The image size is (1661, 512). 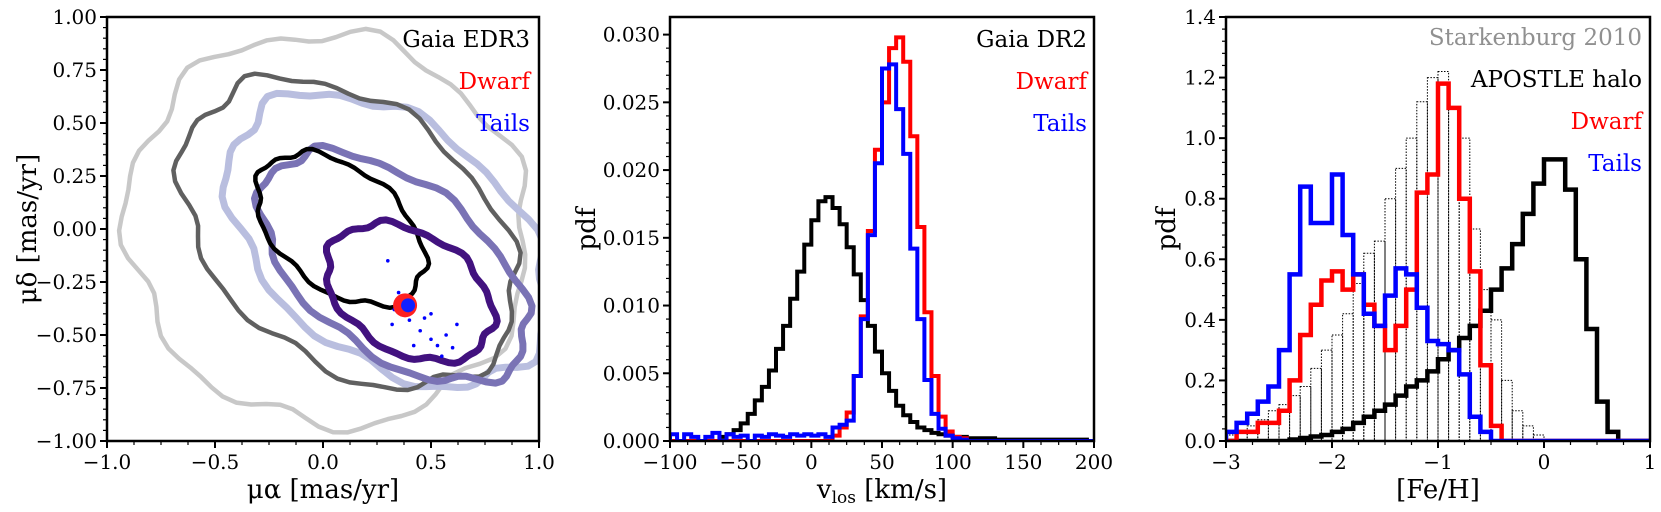 I want to click on x-tick-label: −100, so click(x=670, y=462).